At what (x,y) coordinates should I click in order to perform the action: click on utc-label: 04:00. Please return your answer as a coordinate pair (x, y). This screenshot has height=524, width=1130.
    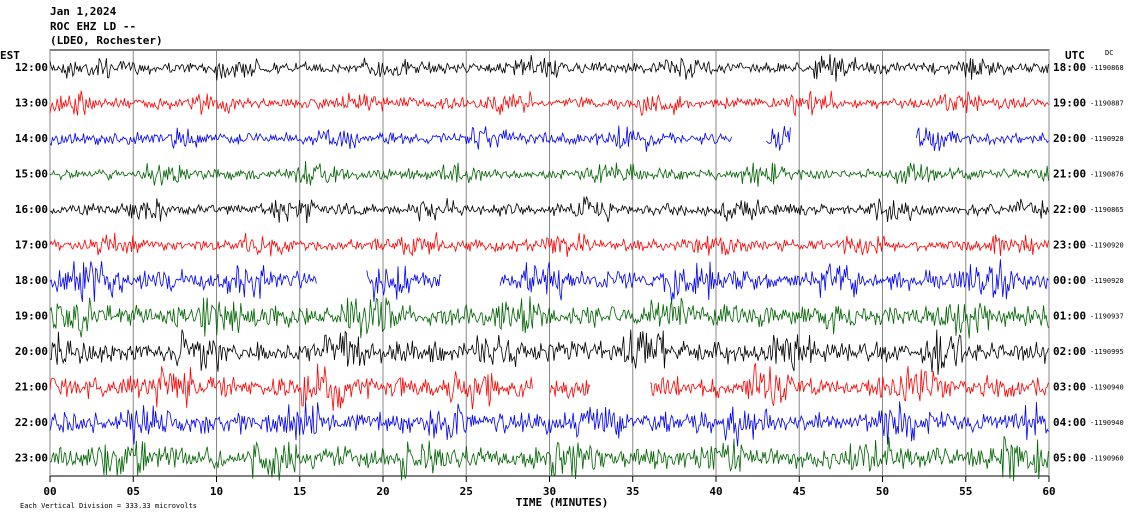
    Looking at the image, I should click on (1069, 422).